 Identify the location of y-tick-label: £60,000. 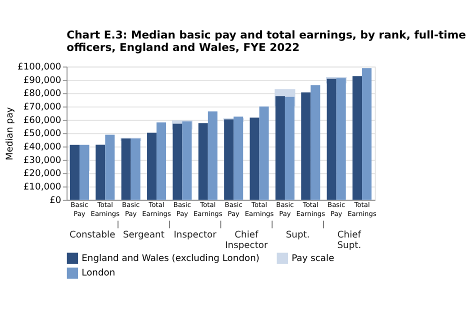
(42, 120).